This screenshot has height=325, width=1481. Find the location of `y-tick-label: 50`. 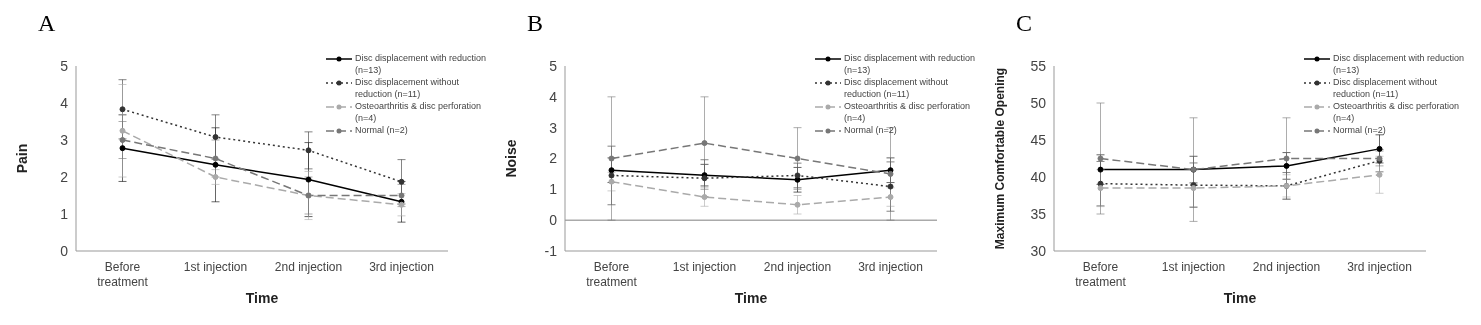

y-tick-label: 50 is located at coordinates (1038, 102).